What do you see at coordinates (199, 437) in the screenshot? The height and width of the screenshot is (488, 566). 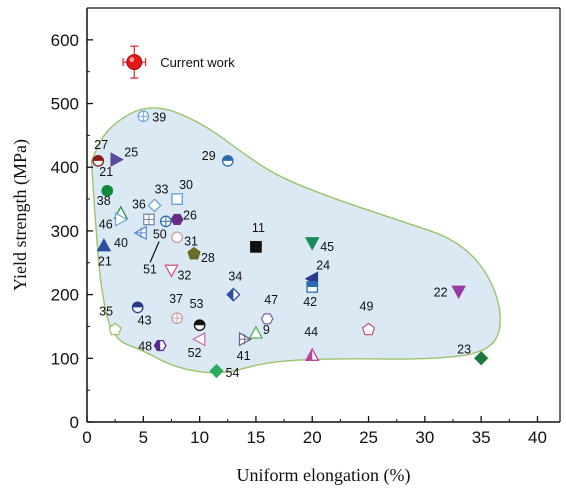 I see `x-tick-label: 10` at bounding box center [199, 437].